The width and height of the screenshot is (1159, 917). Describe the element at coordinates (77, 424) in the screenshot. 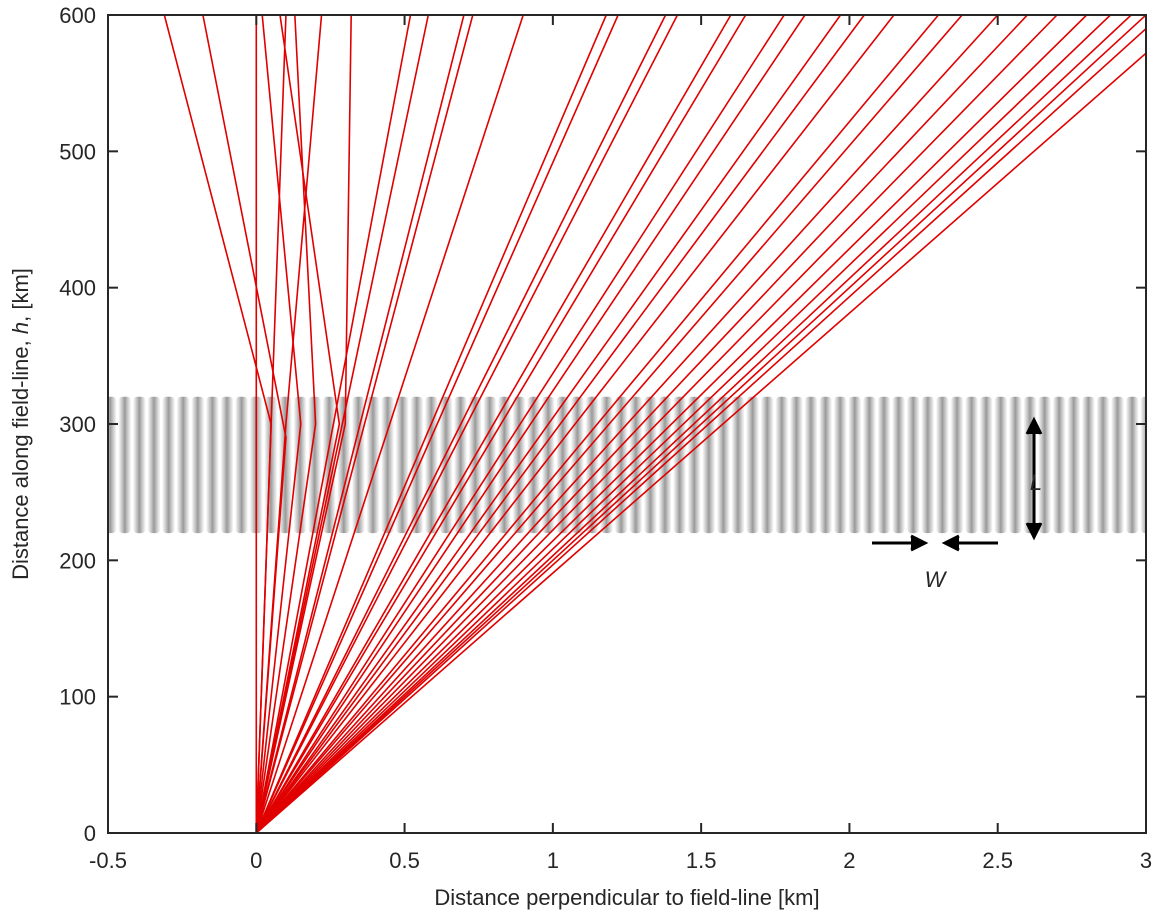

I see `y-tick-label: 300` at that location.